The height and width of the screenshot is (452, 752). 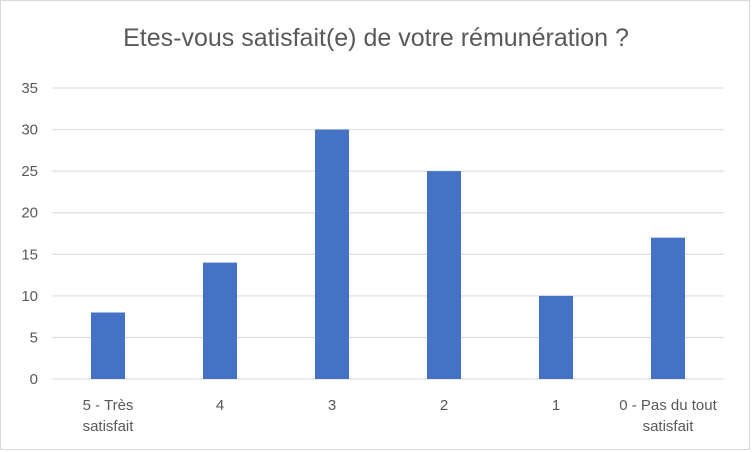 What do you see at coordinates (29, 254) in the screenshot?
I see `y-tick-label: 15` at bounding box center [29, 254].